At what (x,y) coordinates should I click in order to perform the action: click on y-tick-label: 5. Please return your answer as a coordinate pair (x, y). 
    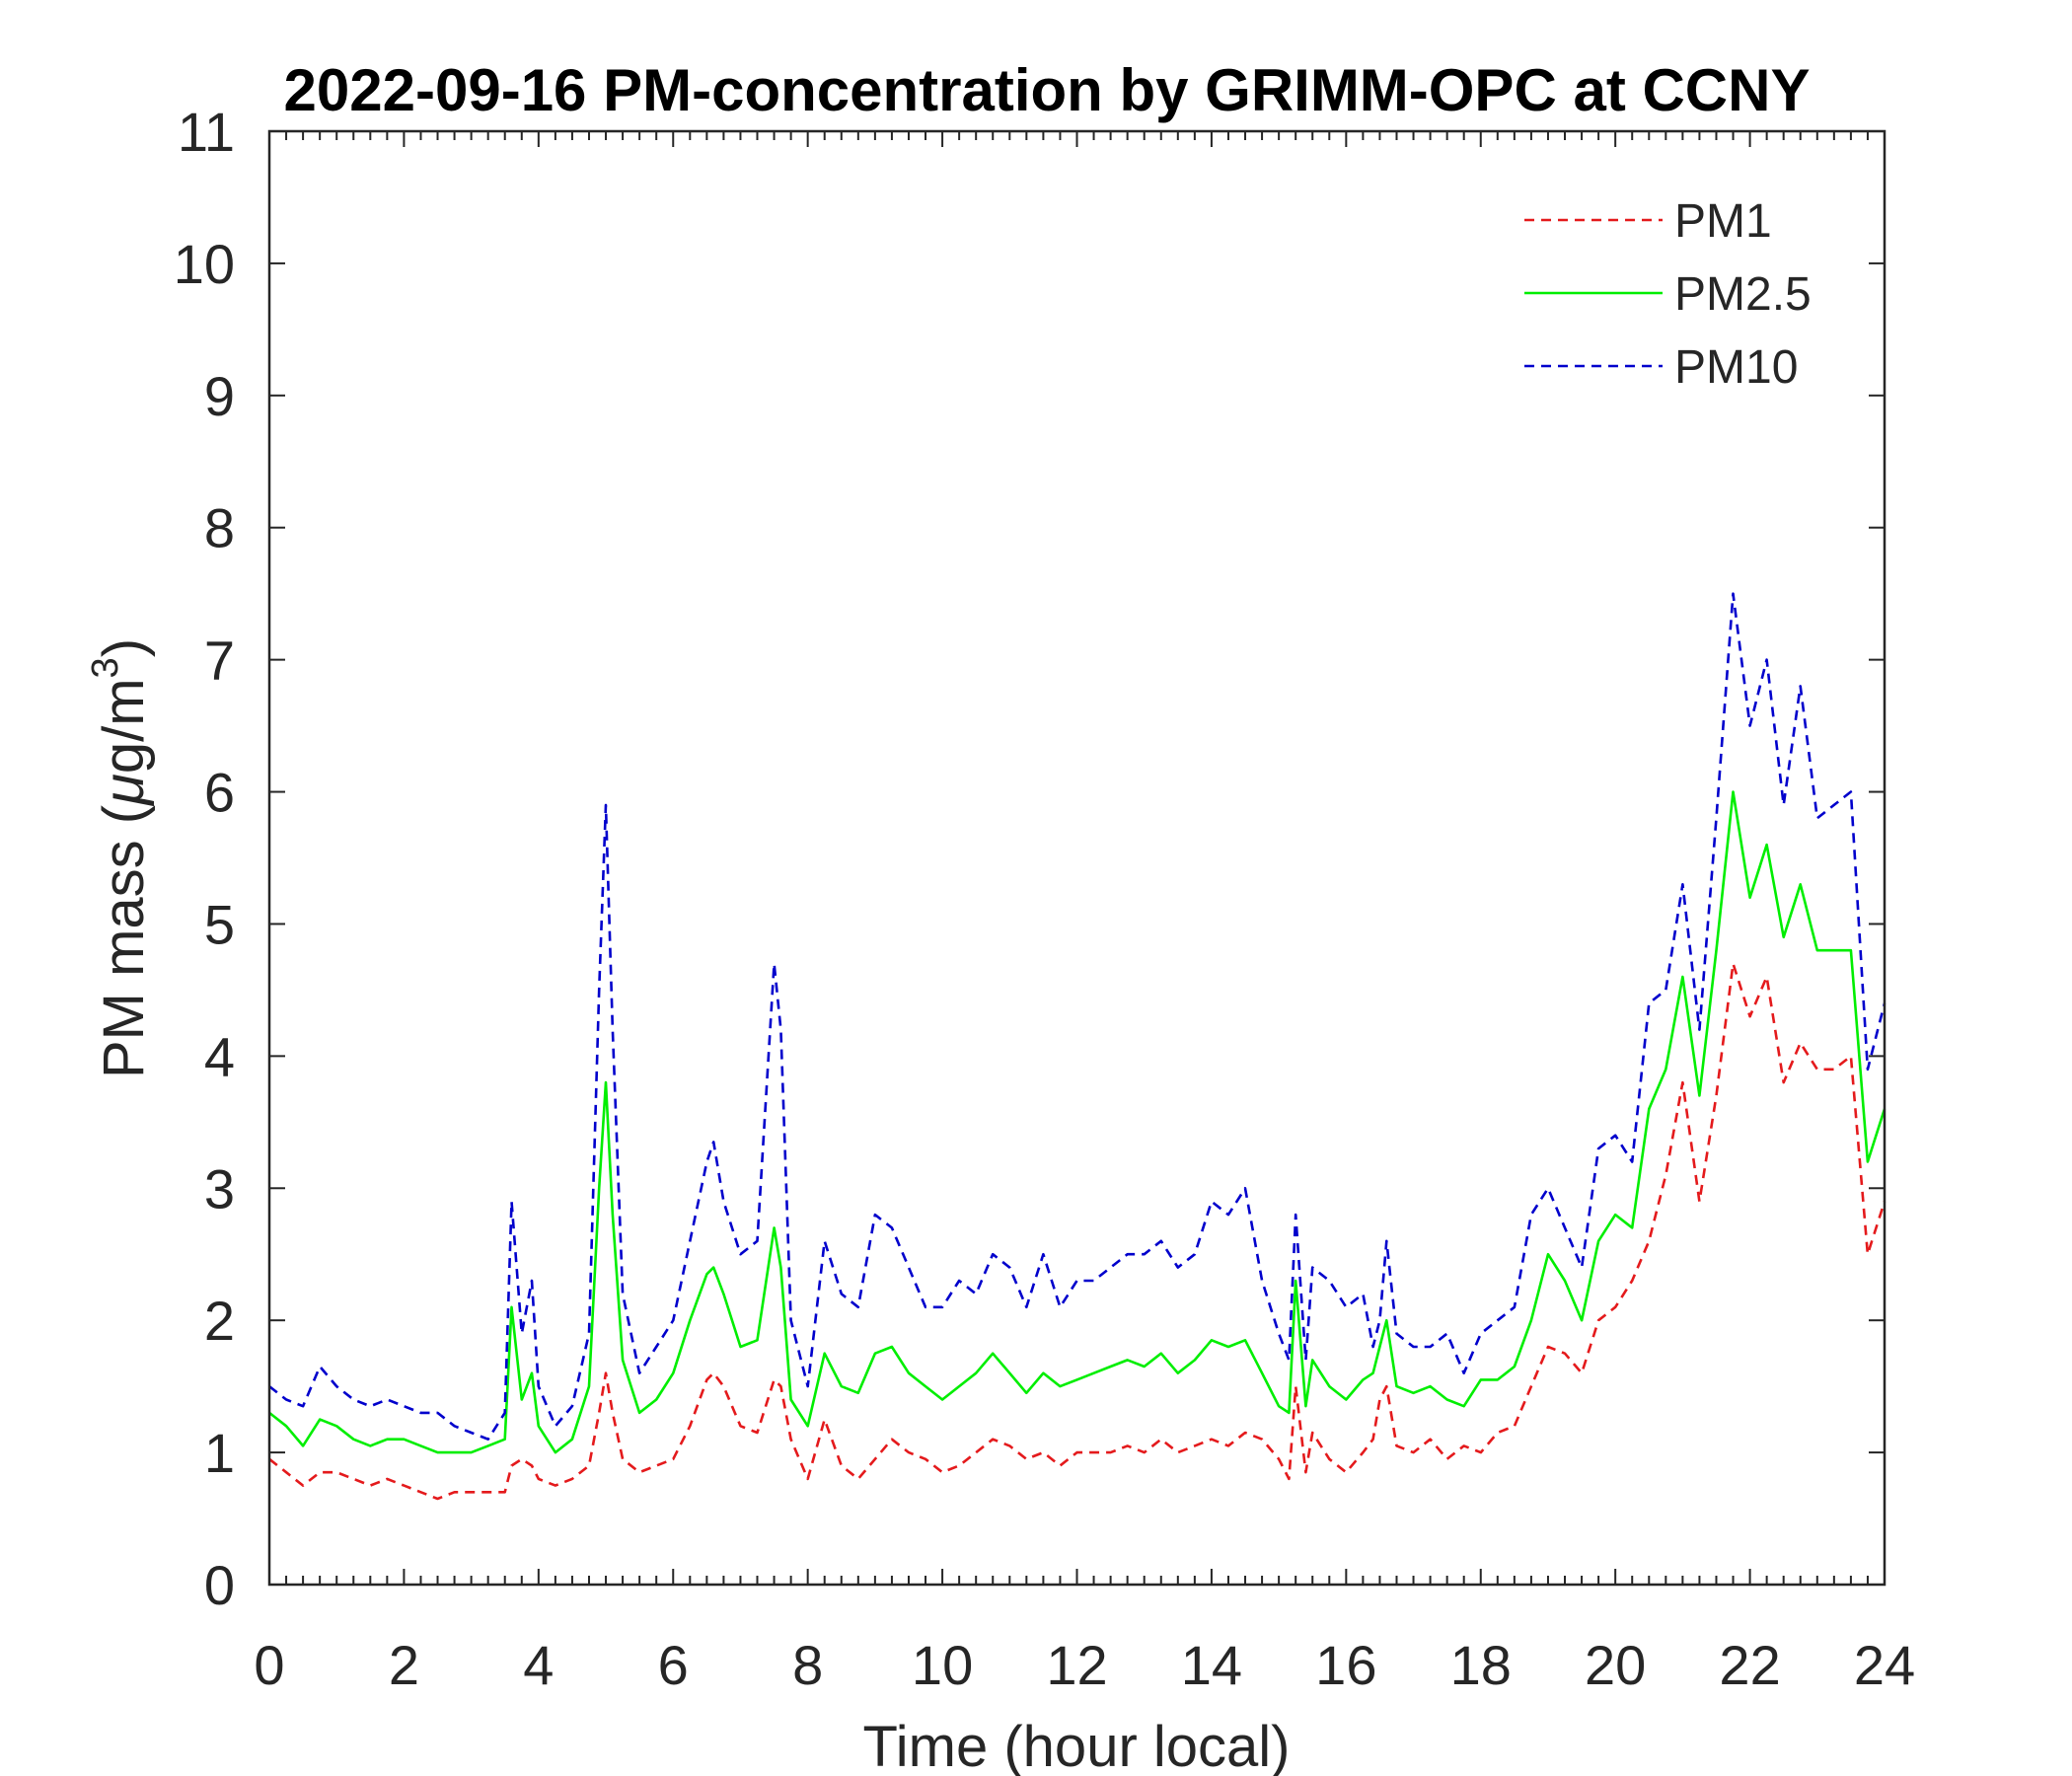
    Looking at the image, I should click on (219, 924).